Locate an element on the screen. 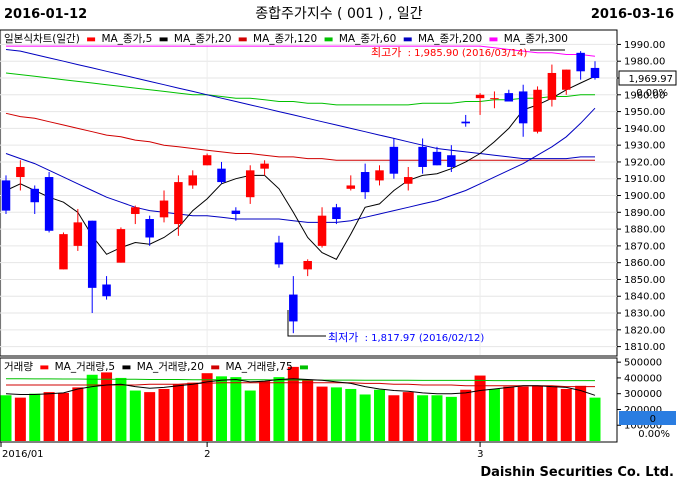  legend-ma300: MA_종가,300 is located at coordinates (536, 39).